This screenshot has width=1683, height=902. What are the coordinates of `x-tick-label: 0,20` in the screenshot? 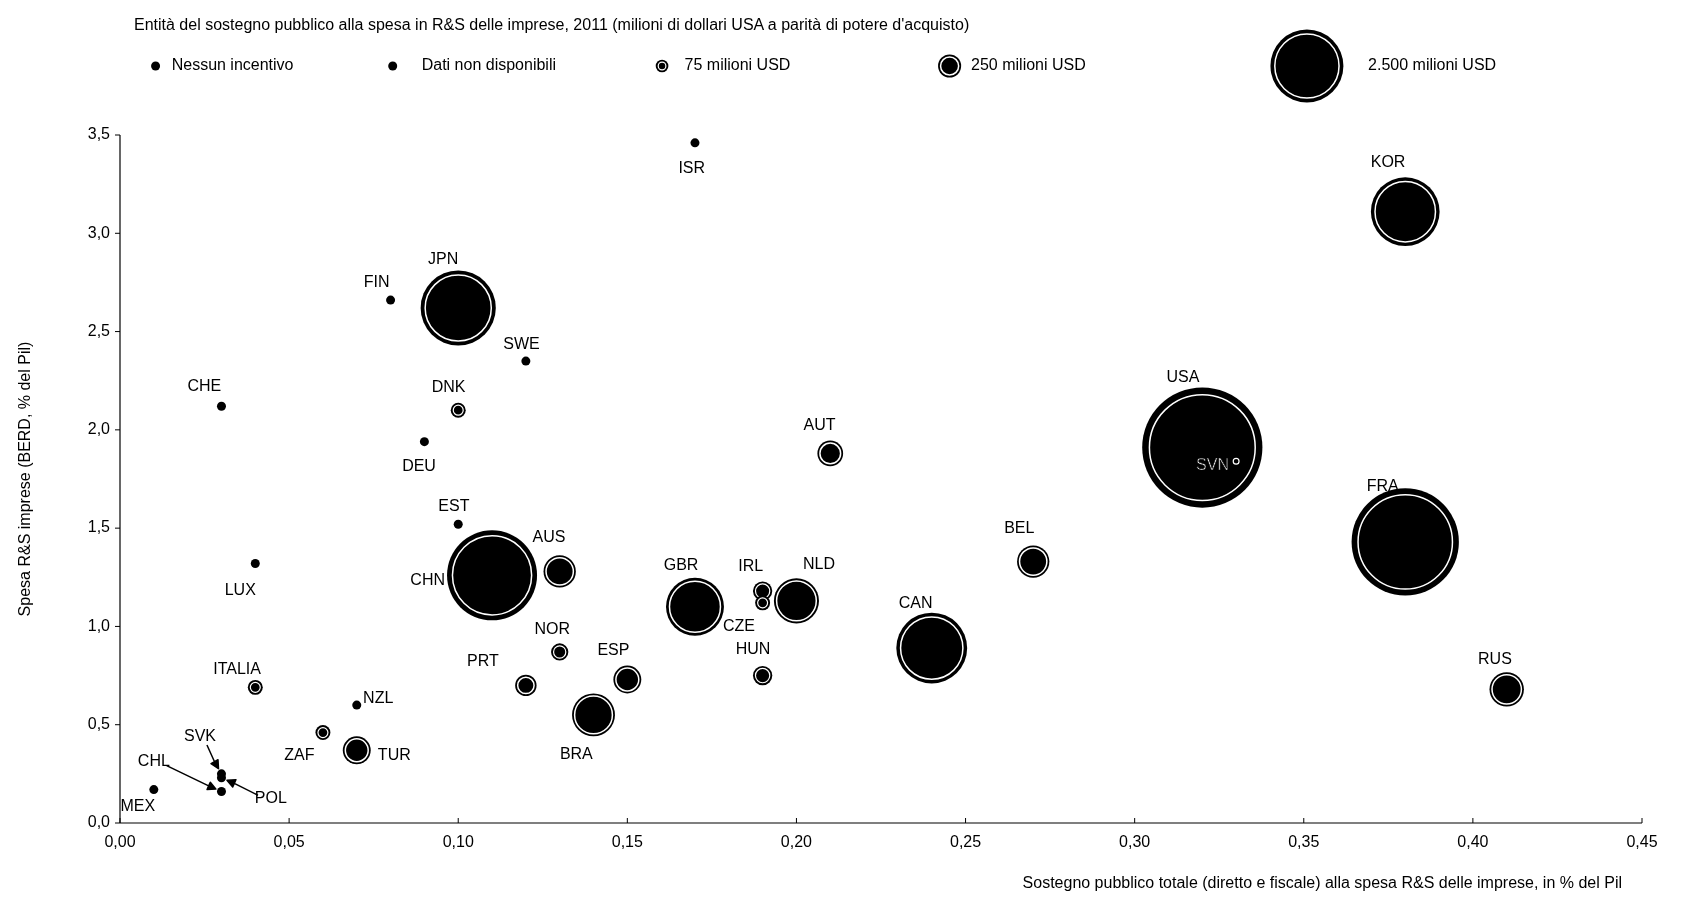 It's located at (796, 841).